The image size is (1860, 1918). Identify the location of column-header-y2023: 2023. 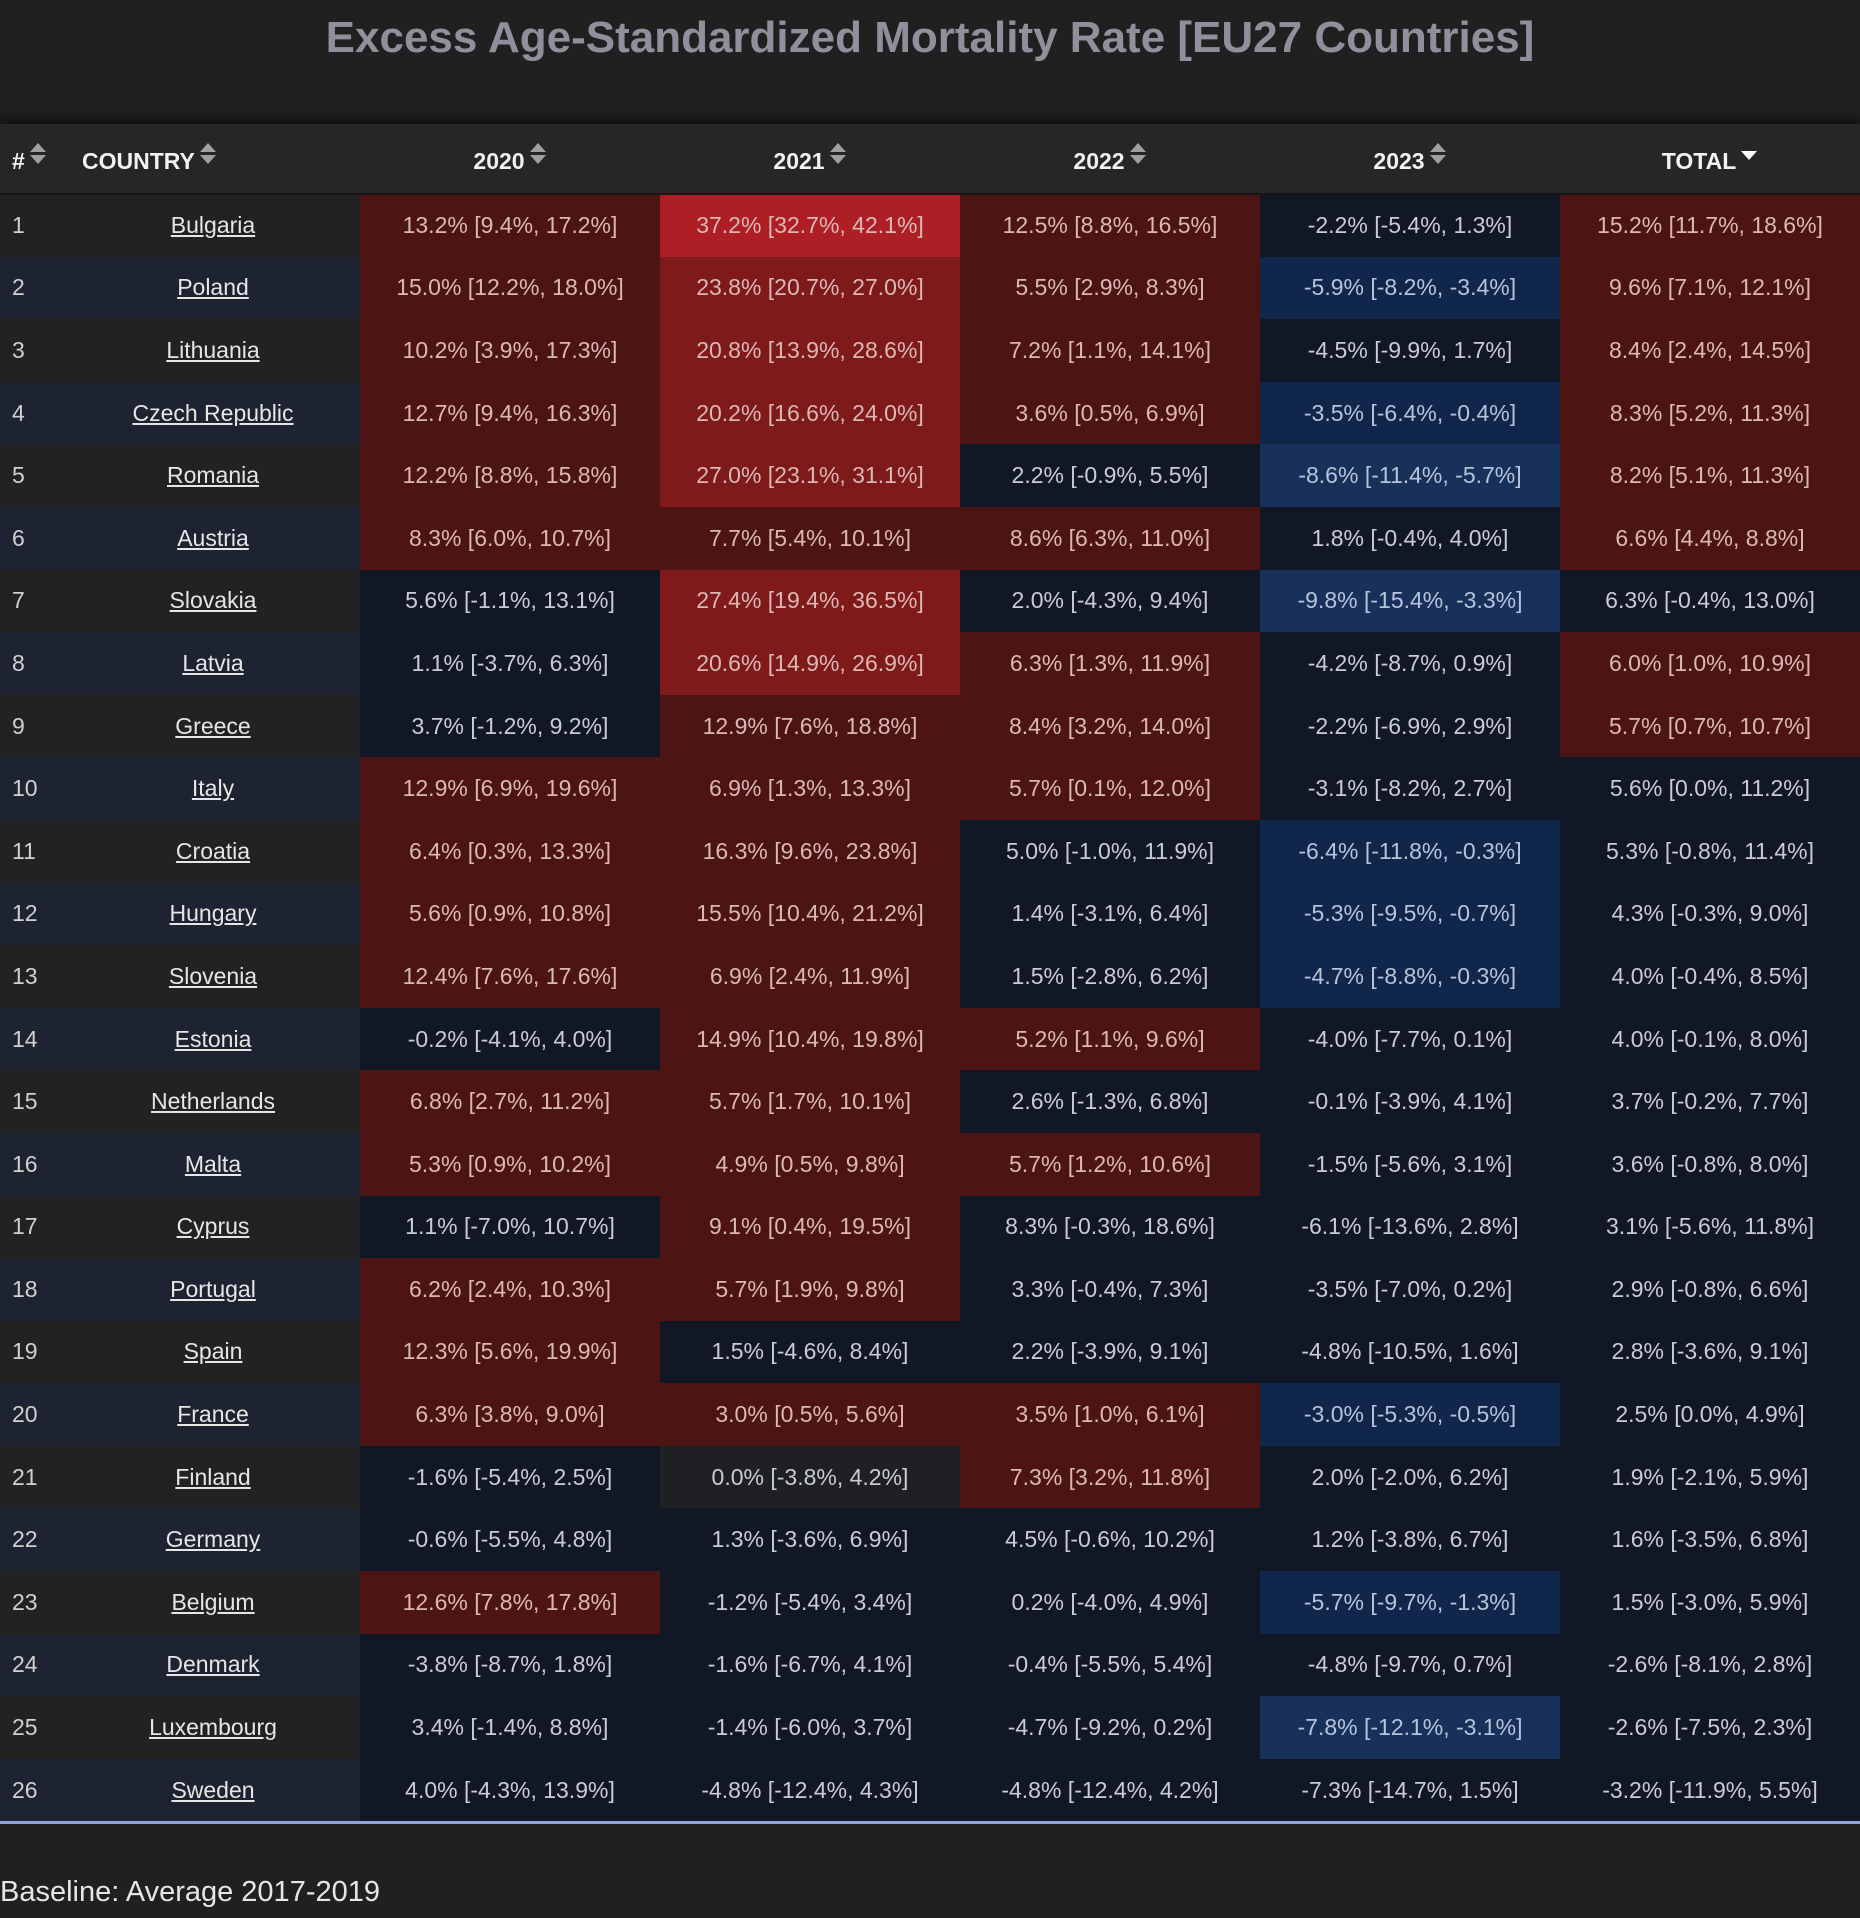
(1410, 159).